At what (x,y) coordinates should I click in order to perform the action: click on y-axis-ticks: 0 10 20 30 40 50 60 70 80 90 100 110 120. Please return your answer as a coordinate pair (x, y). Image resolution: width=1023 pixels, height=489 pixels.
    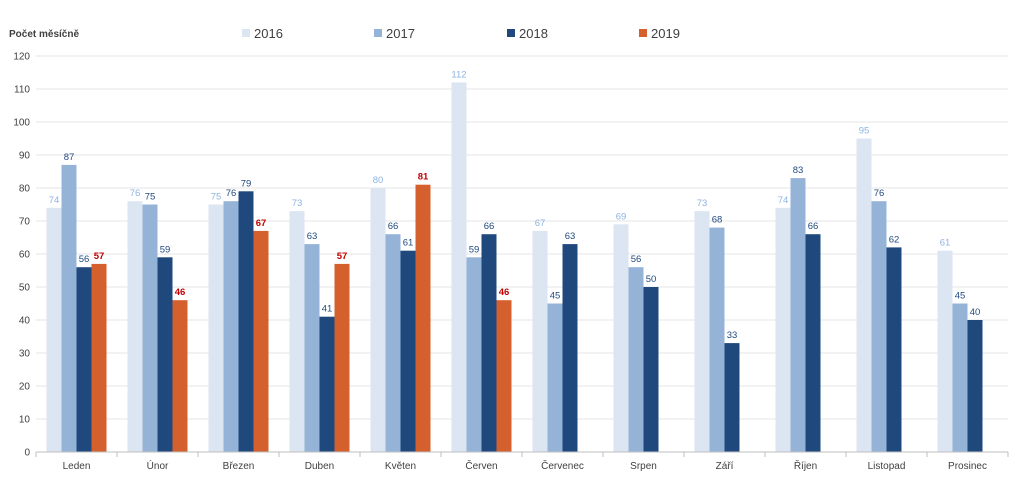
    Looking at the image, I should click on (21, 255).